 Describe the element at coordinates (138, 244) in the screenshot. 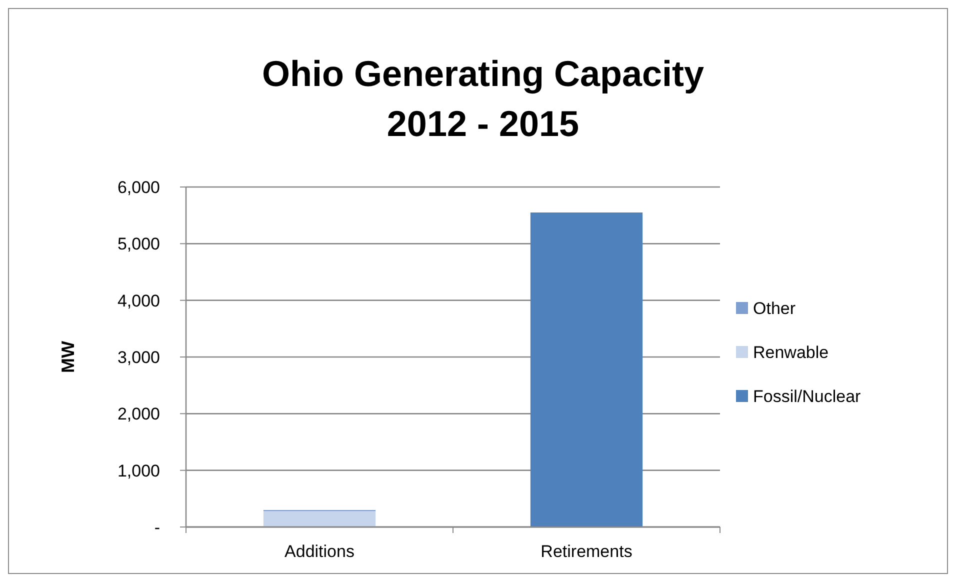

I see `y-tick-label: 5,000` at that location.